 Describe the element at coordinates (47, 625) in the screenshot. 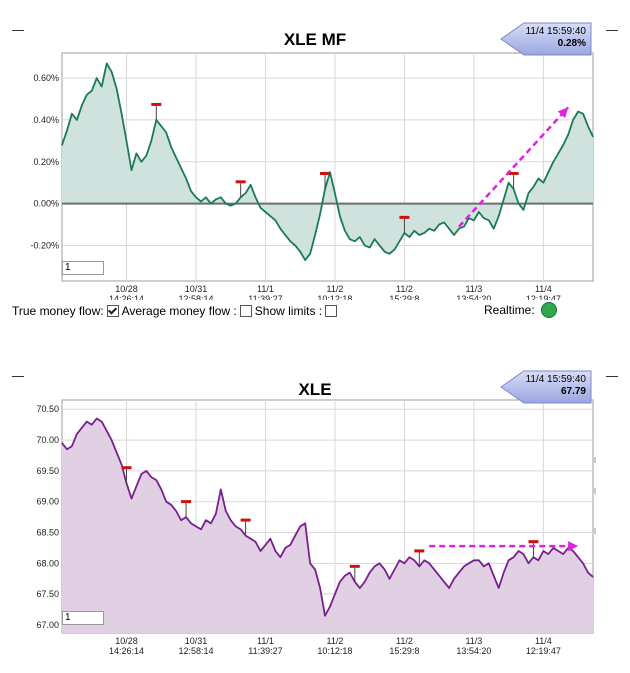

I see `y-tick-label: 67.00` at that location.